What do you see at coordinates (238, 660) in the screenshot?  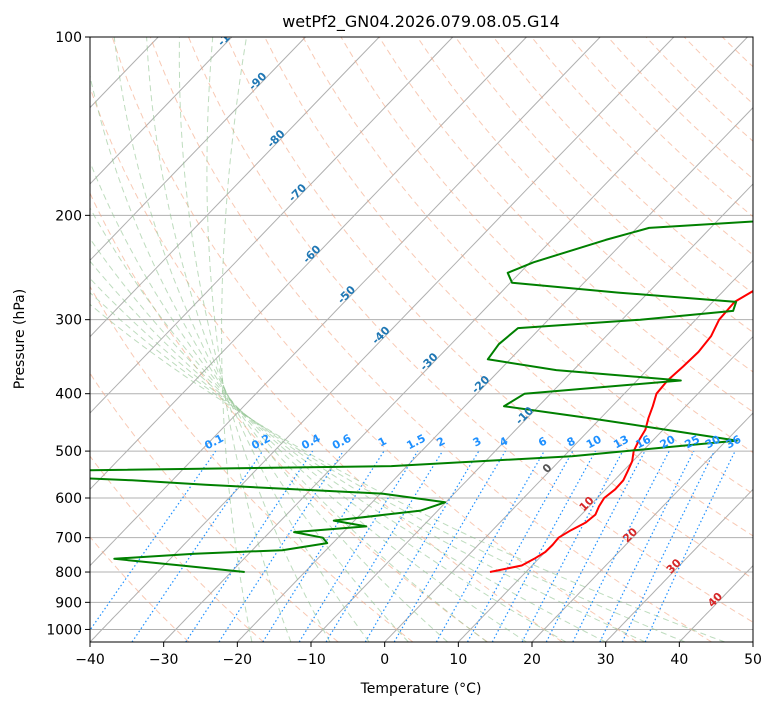 I see `x-tick-label: −20` at bounding box center [238, 660].